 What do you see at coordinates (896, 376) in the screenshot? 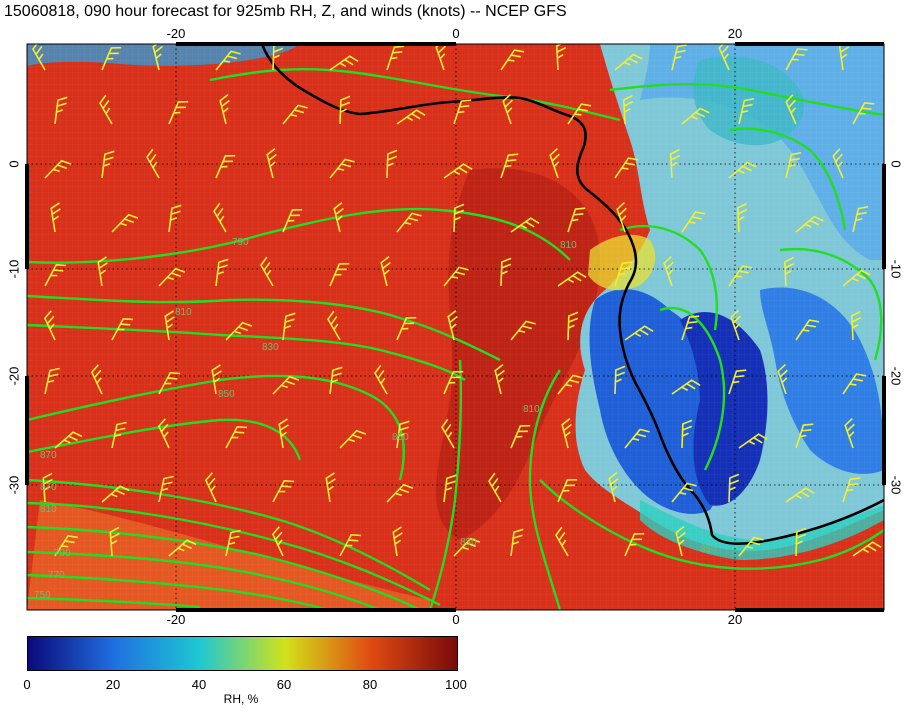
I see `lat-tick-right: -20` at bounding box center [896, 376].